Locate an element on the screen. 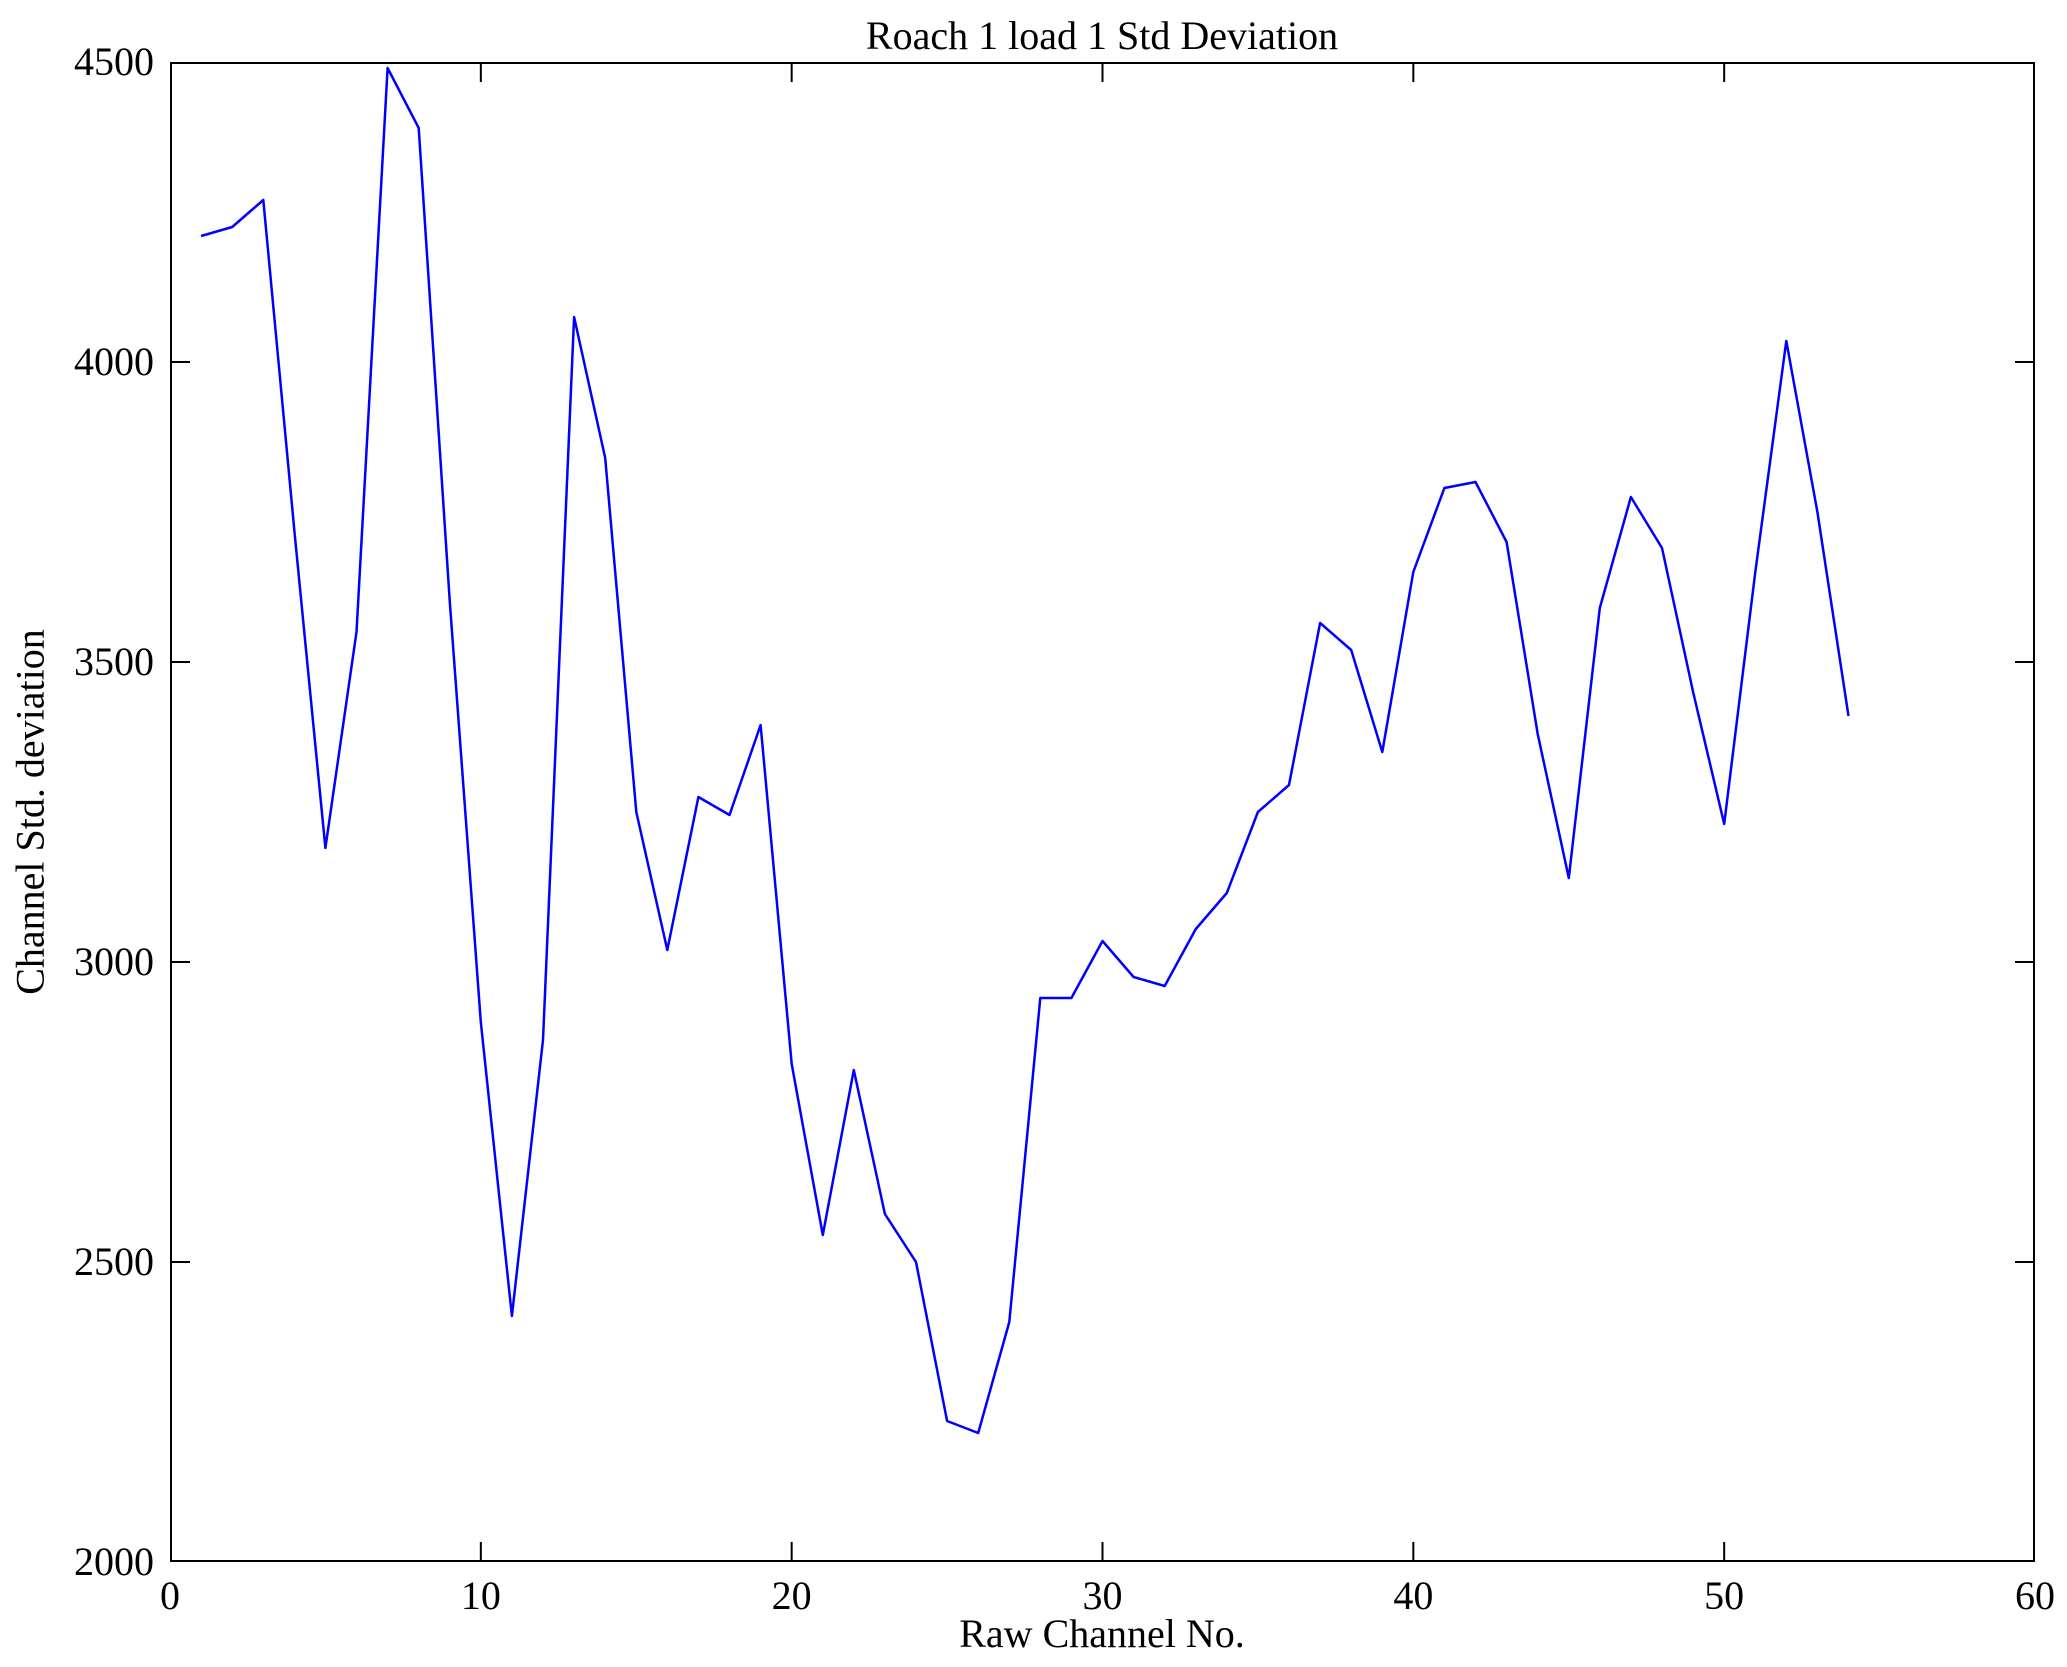 The width and height of the screenshot is (2067, 1667). x-tick-label: 30 is located at coordinates (1102, 1595).